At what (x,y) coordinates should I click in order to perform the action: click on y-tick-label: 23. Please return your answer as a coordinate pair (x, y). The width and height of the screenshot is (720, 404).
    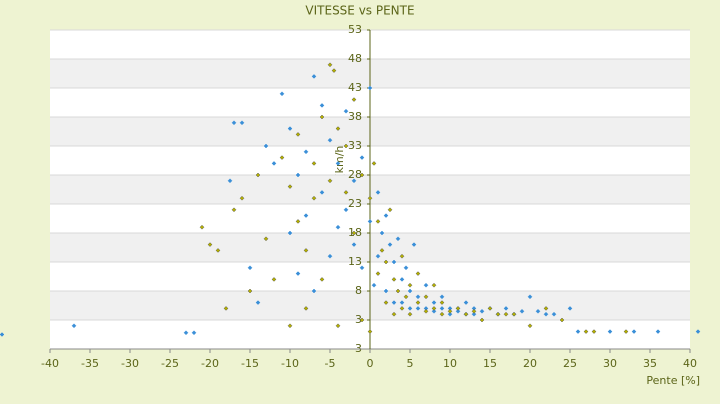
    Looking at the image, I should click on (355, 203).